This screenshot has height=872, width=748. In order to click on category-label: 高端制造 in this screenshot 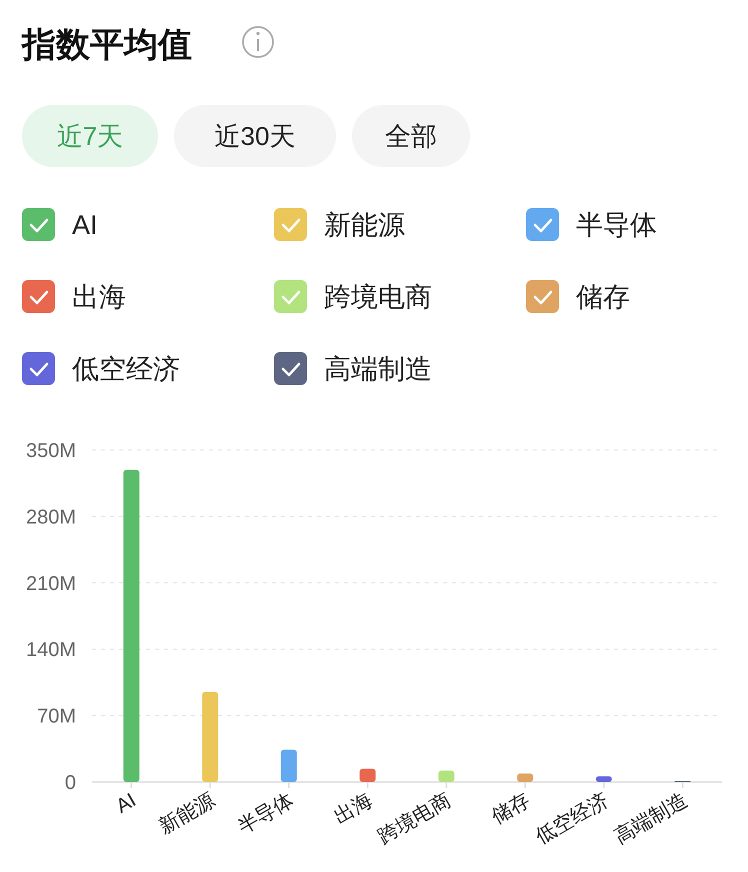, I will do `click(378, 369)`.